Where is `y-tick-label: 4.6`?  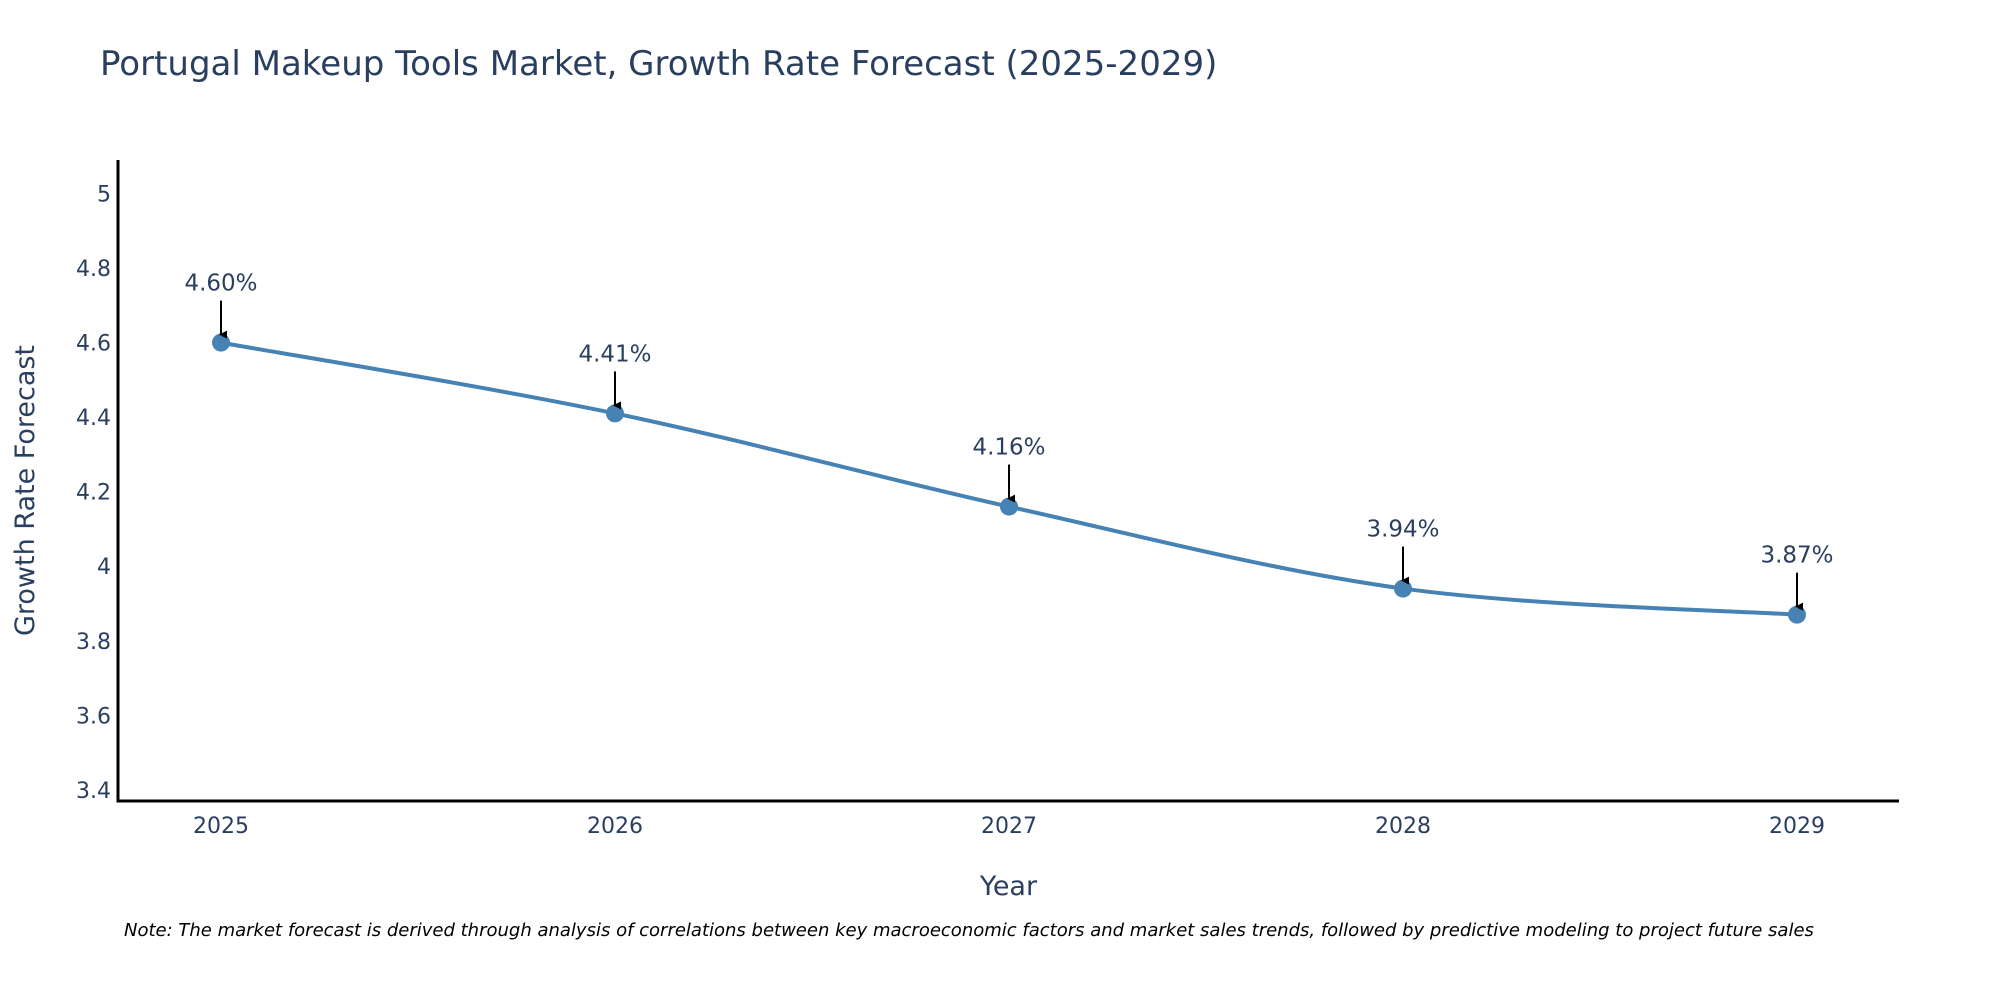
y-tick-label: 4.6 is located at coordinates (93, 344).